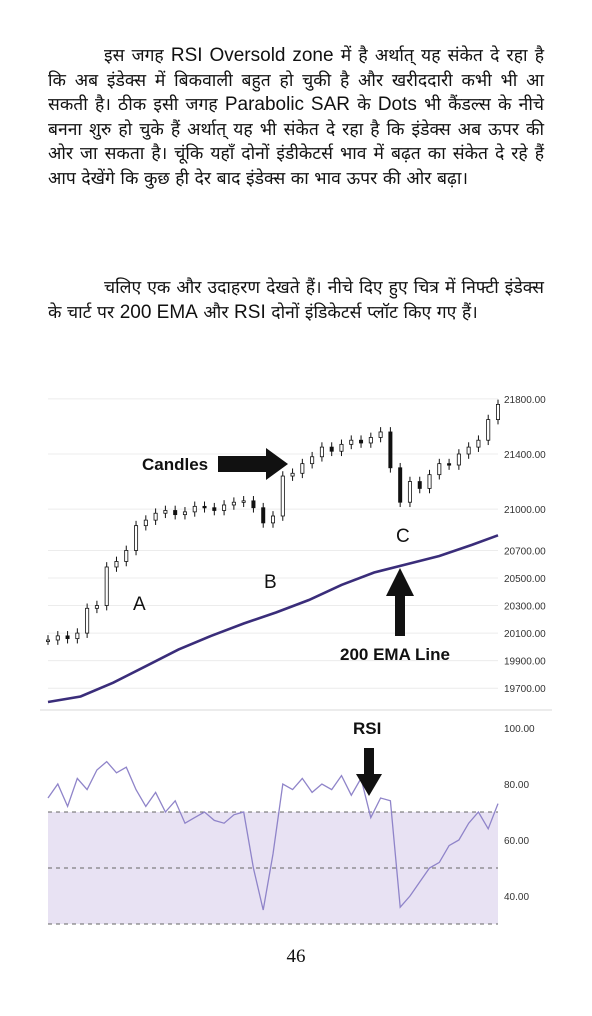 This screenshot has width=592, height=1016. What do you see at coordinates (367, 728) in the screenshot?
I see `rsi-label: RSI` at bounding box center [367, 728].